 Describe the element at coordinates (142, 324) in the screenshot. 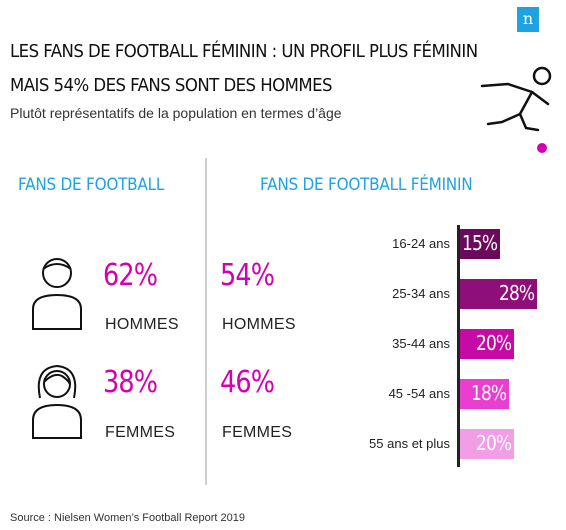

I see `football-fans-men-label: HOMMES` at that location.